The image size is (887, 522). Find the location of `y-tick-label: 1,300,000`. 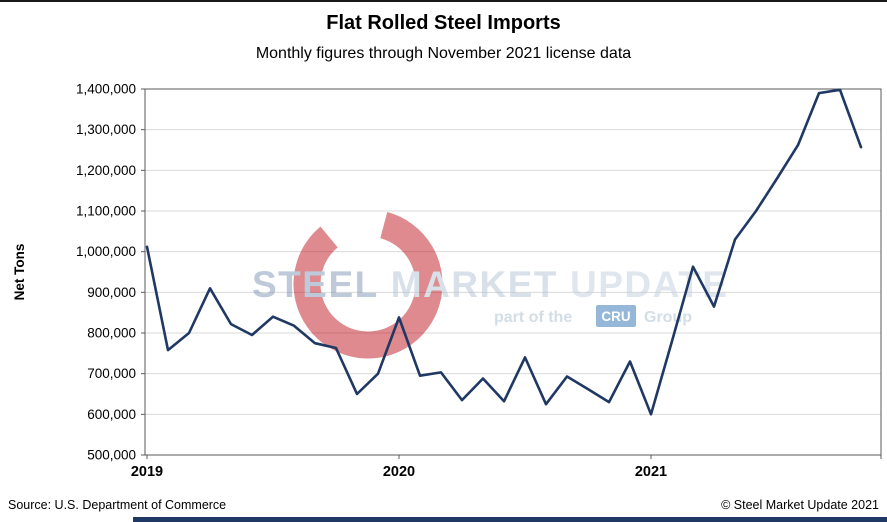

y-tick-label: 1,300,000 is located at coordinates (106, 129).